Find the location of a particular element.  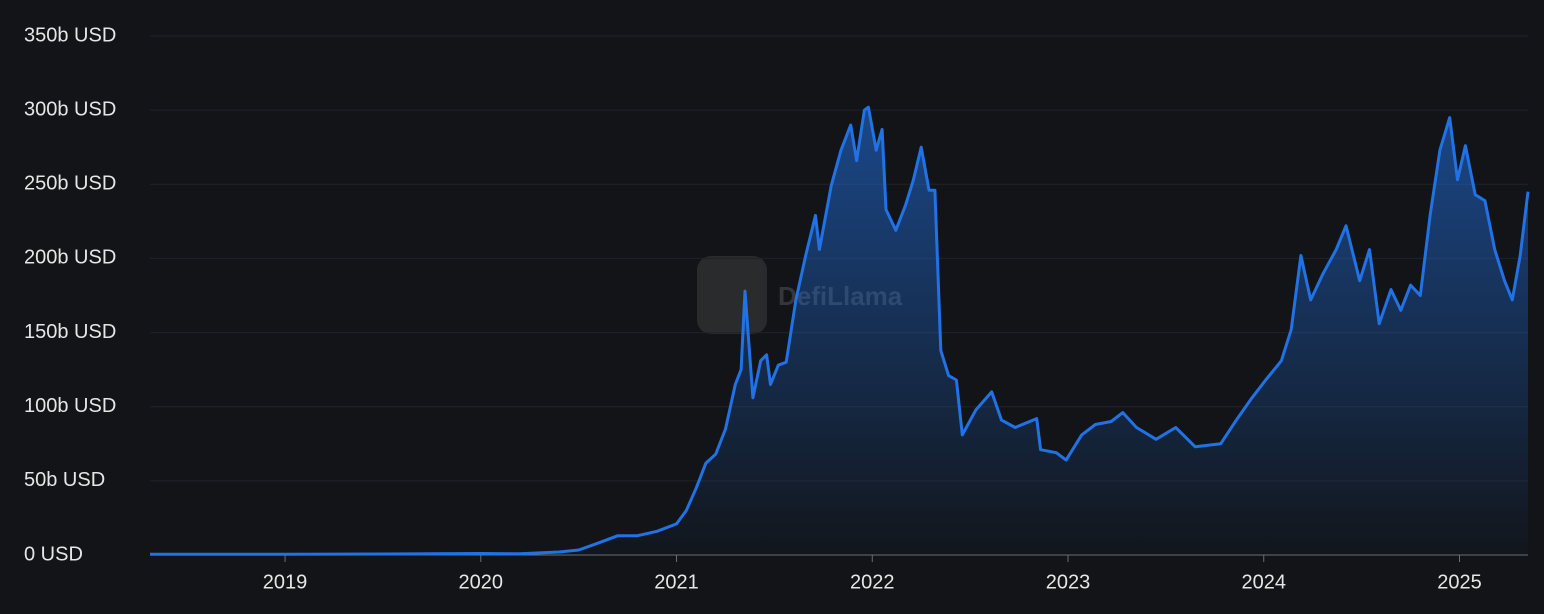

x-tick-label: 2021 is located at coordinates (676, 582).